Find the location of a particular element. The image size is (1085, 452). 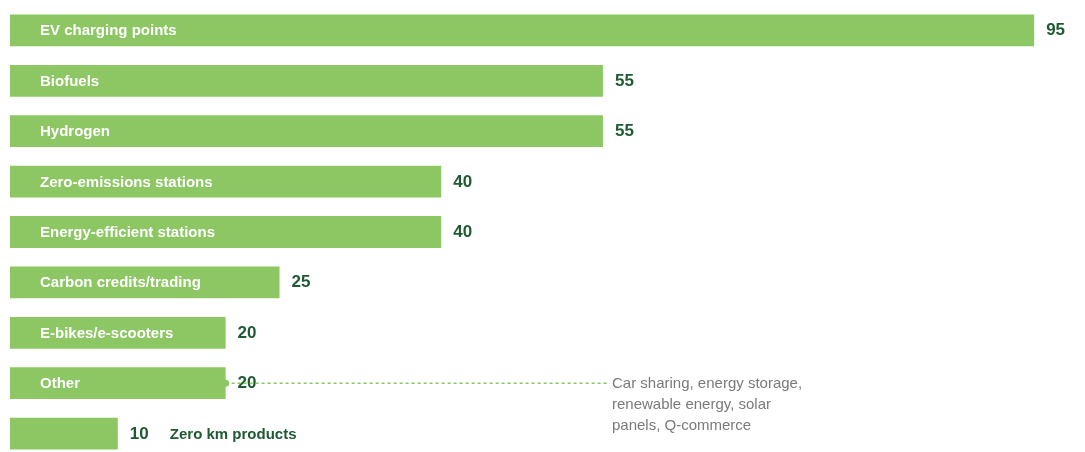

y-tick-label: Zero km products is located at coordinates (233, 433).